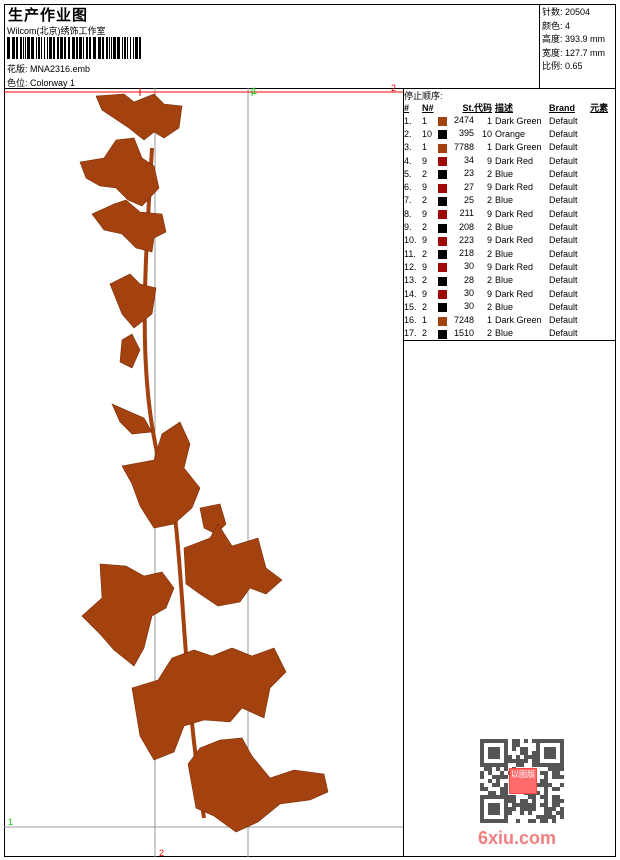  What do you see at coordinates (403, 472) in the screenshot?
I see `panel-divider` at bounding box center [403, 472].